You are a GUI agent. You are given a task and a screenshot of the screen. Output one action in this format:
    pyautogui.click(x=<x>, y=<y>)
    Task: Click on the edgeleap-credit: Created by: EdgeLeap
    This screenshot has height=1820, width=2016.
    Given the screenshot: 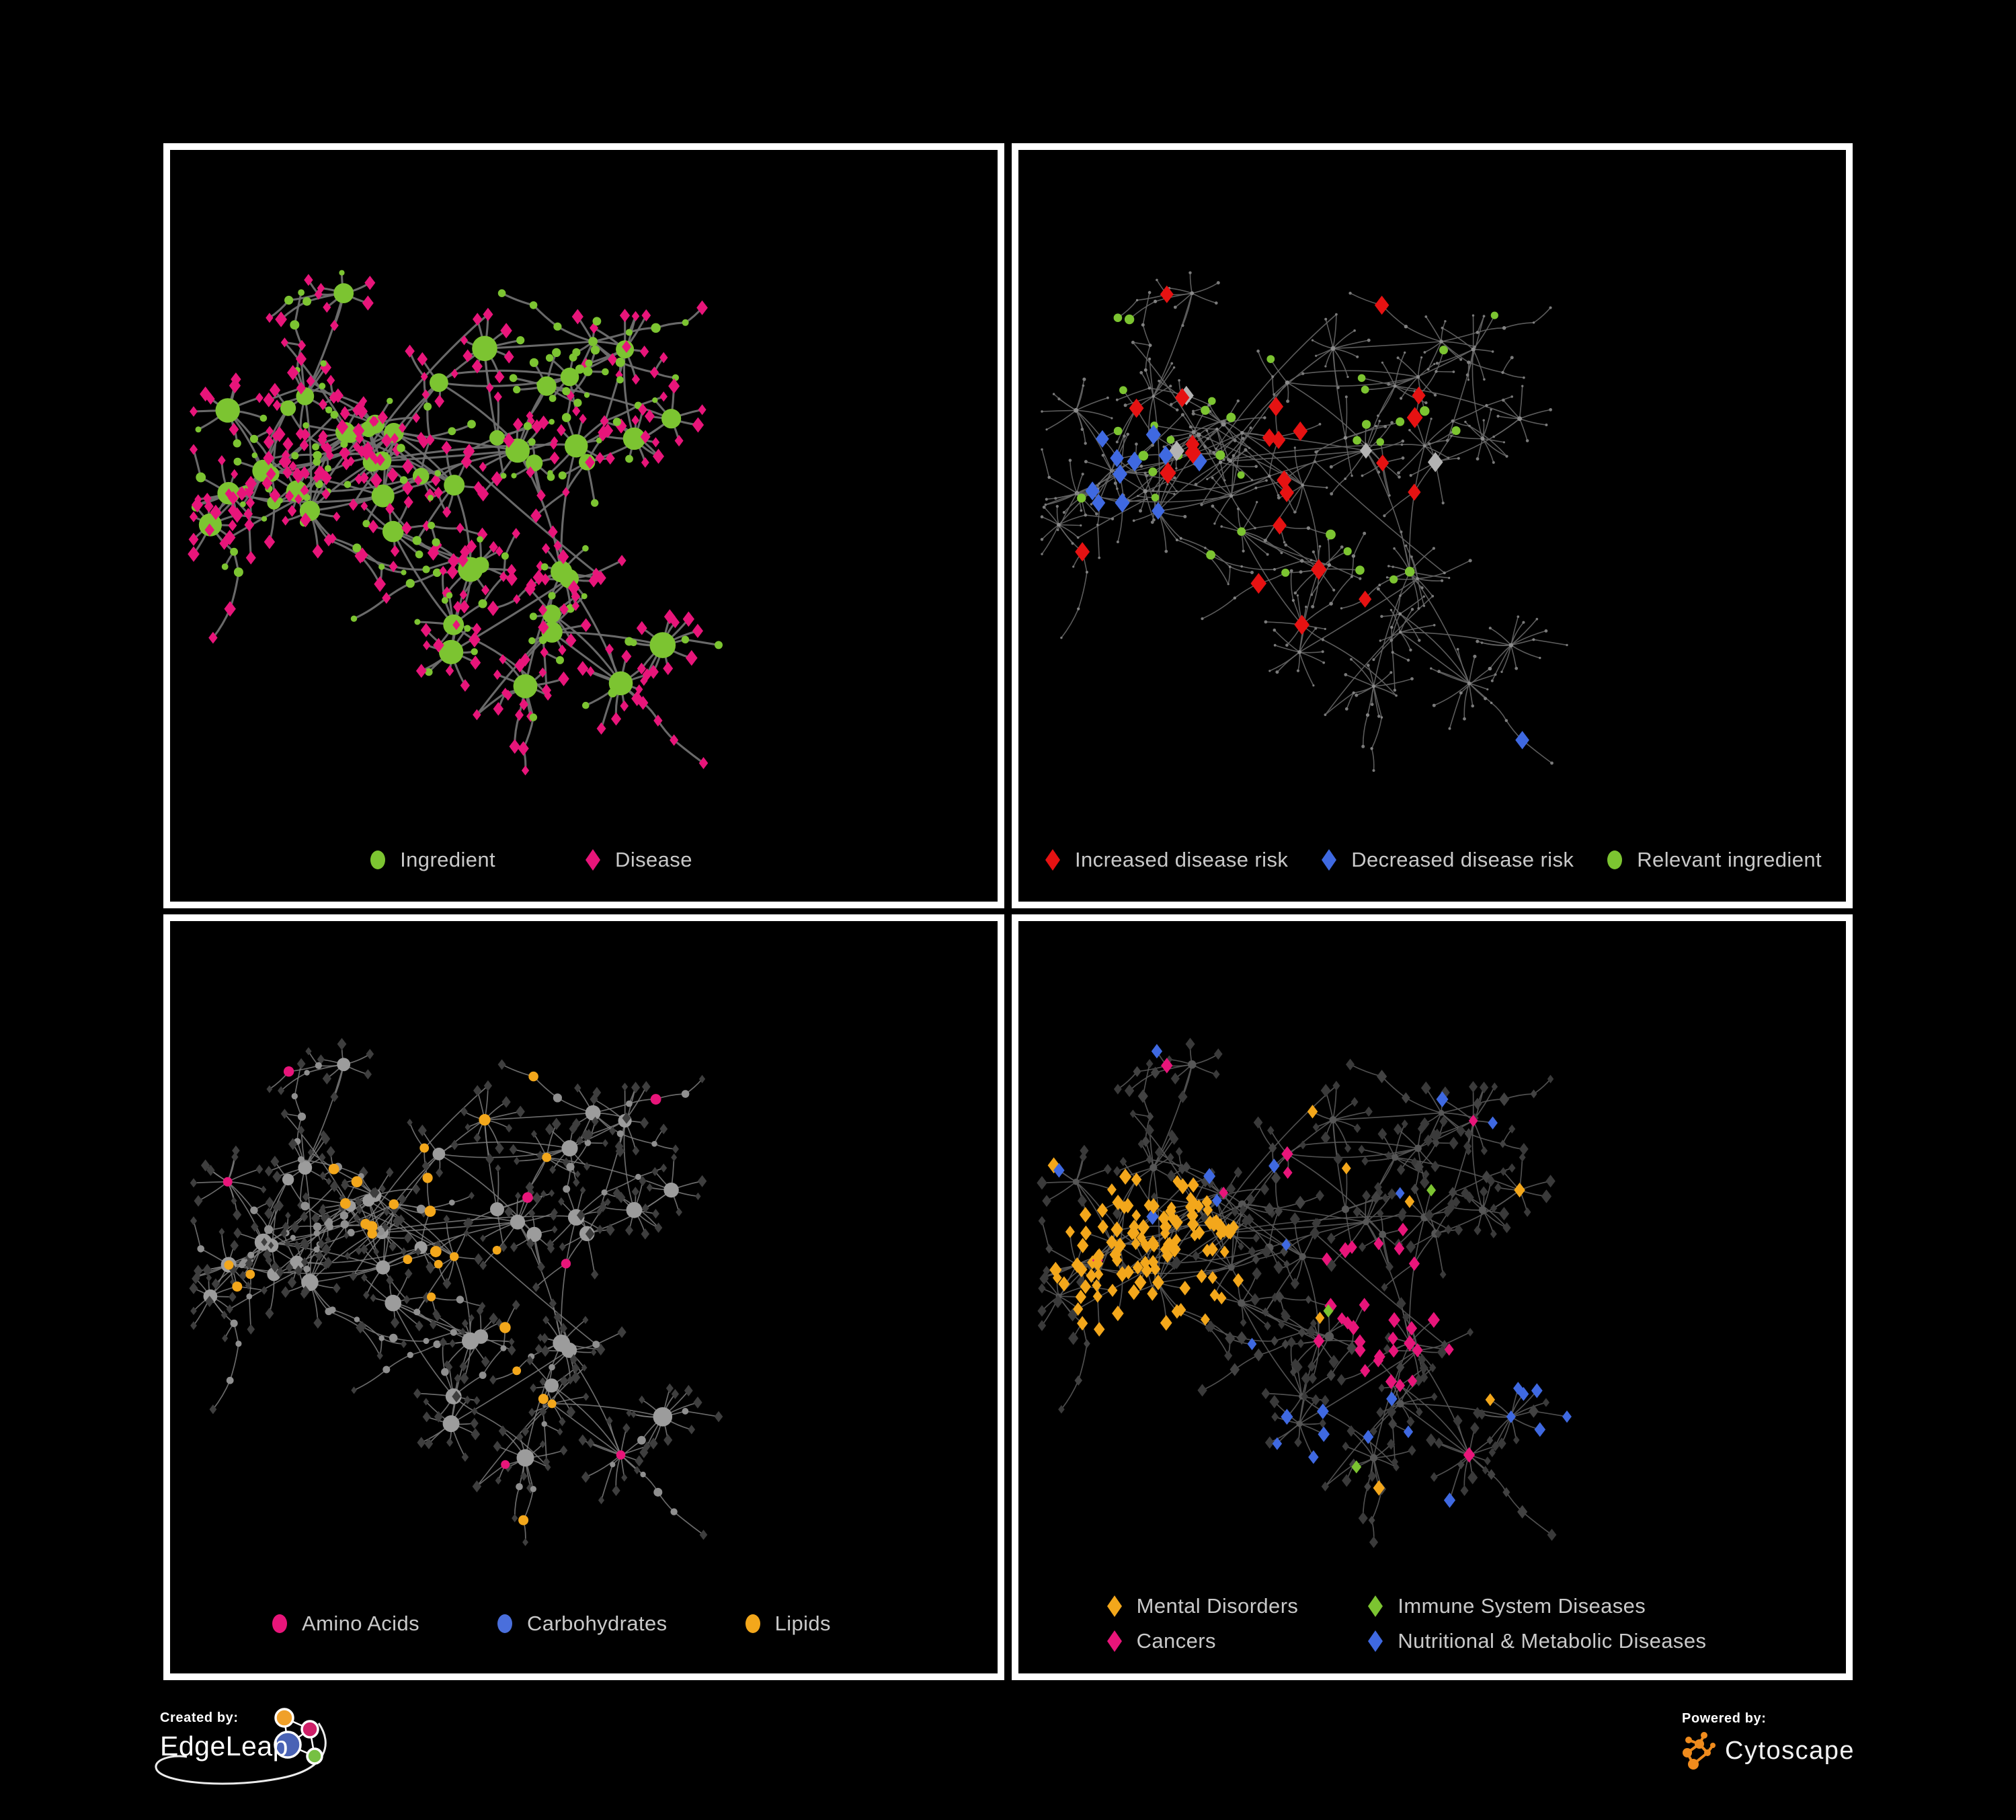 What is the action you would take?
    pyautogui.click(x=272, y=1759)
    